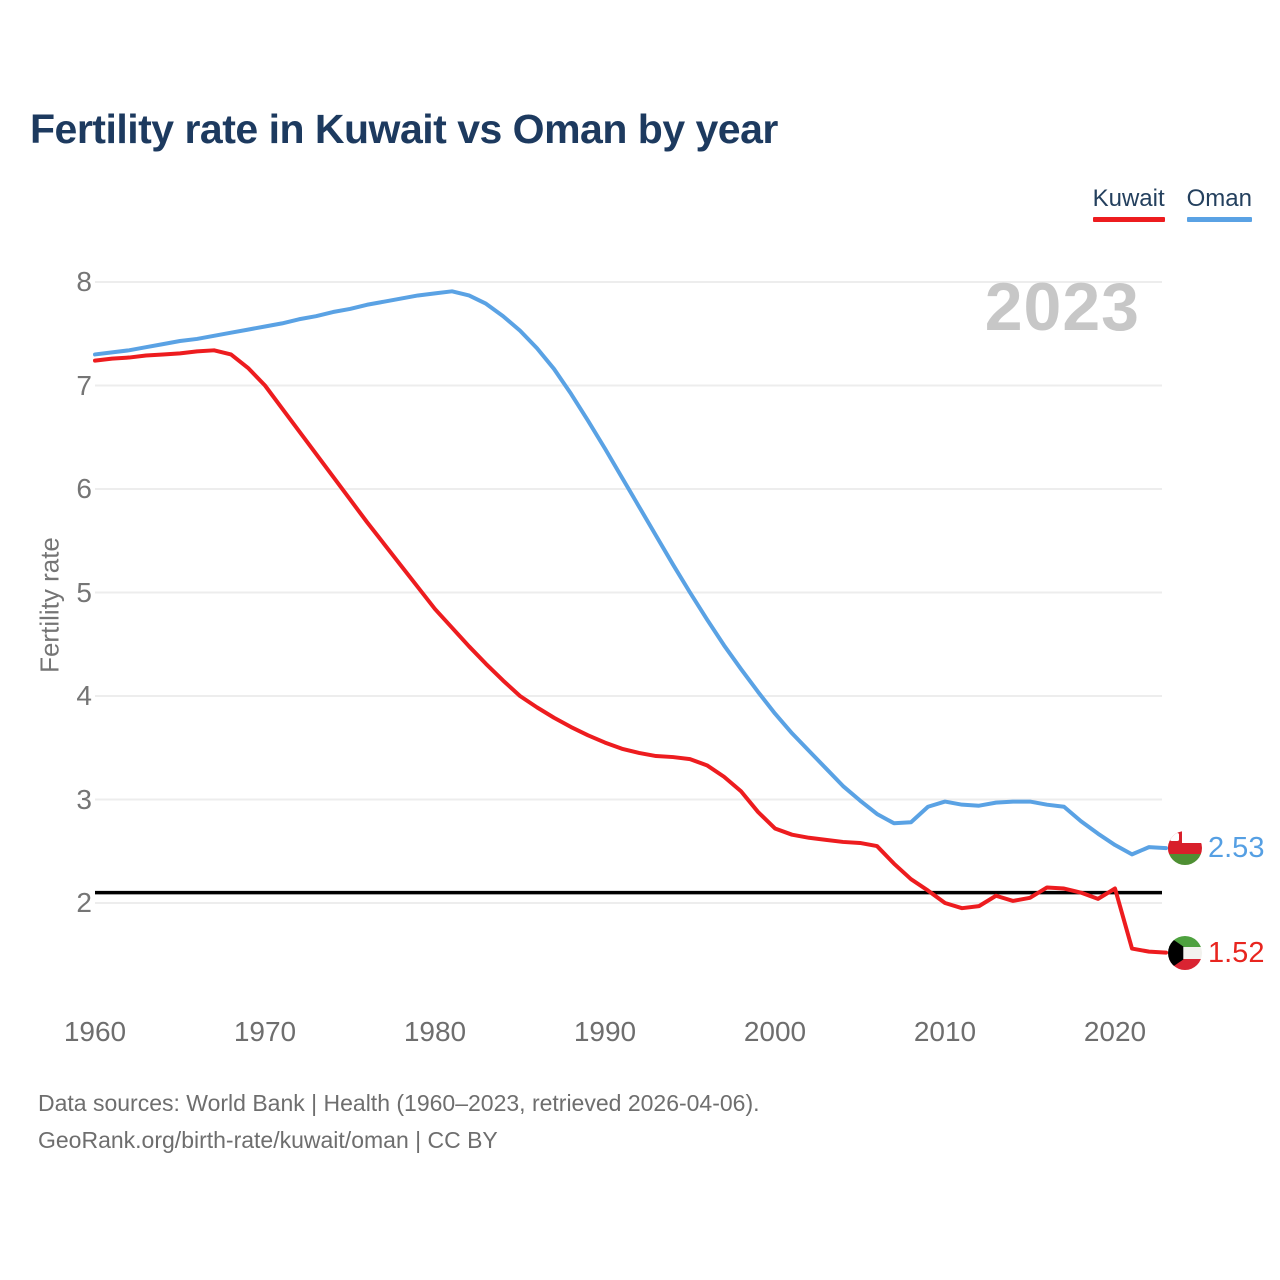  Describe the element at coordinates (1185, 942) in the screenshot. I see `kuwait-flag-green-band` at that location.